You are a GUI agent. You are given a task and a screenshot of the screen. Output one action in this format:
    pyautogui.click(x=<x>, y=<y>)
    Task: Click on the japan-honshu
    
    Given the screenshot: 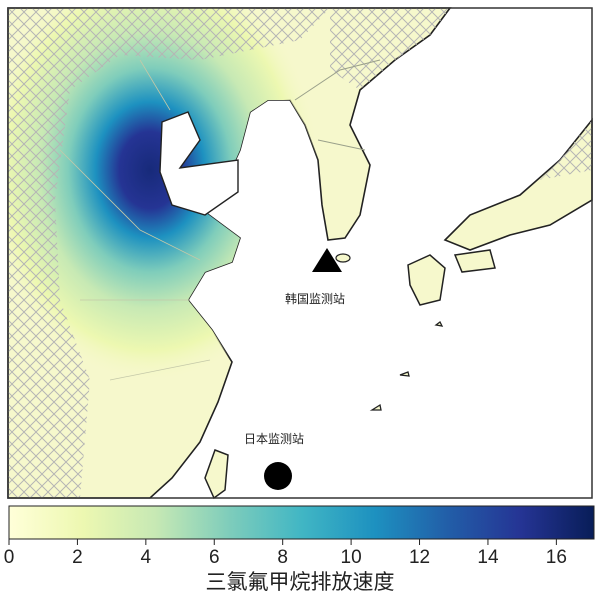 What is the action you would take?
    pyautogui.click(x=518, y=184)
    